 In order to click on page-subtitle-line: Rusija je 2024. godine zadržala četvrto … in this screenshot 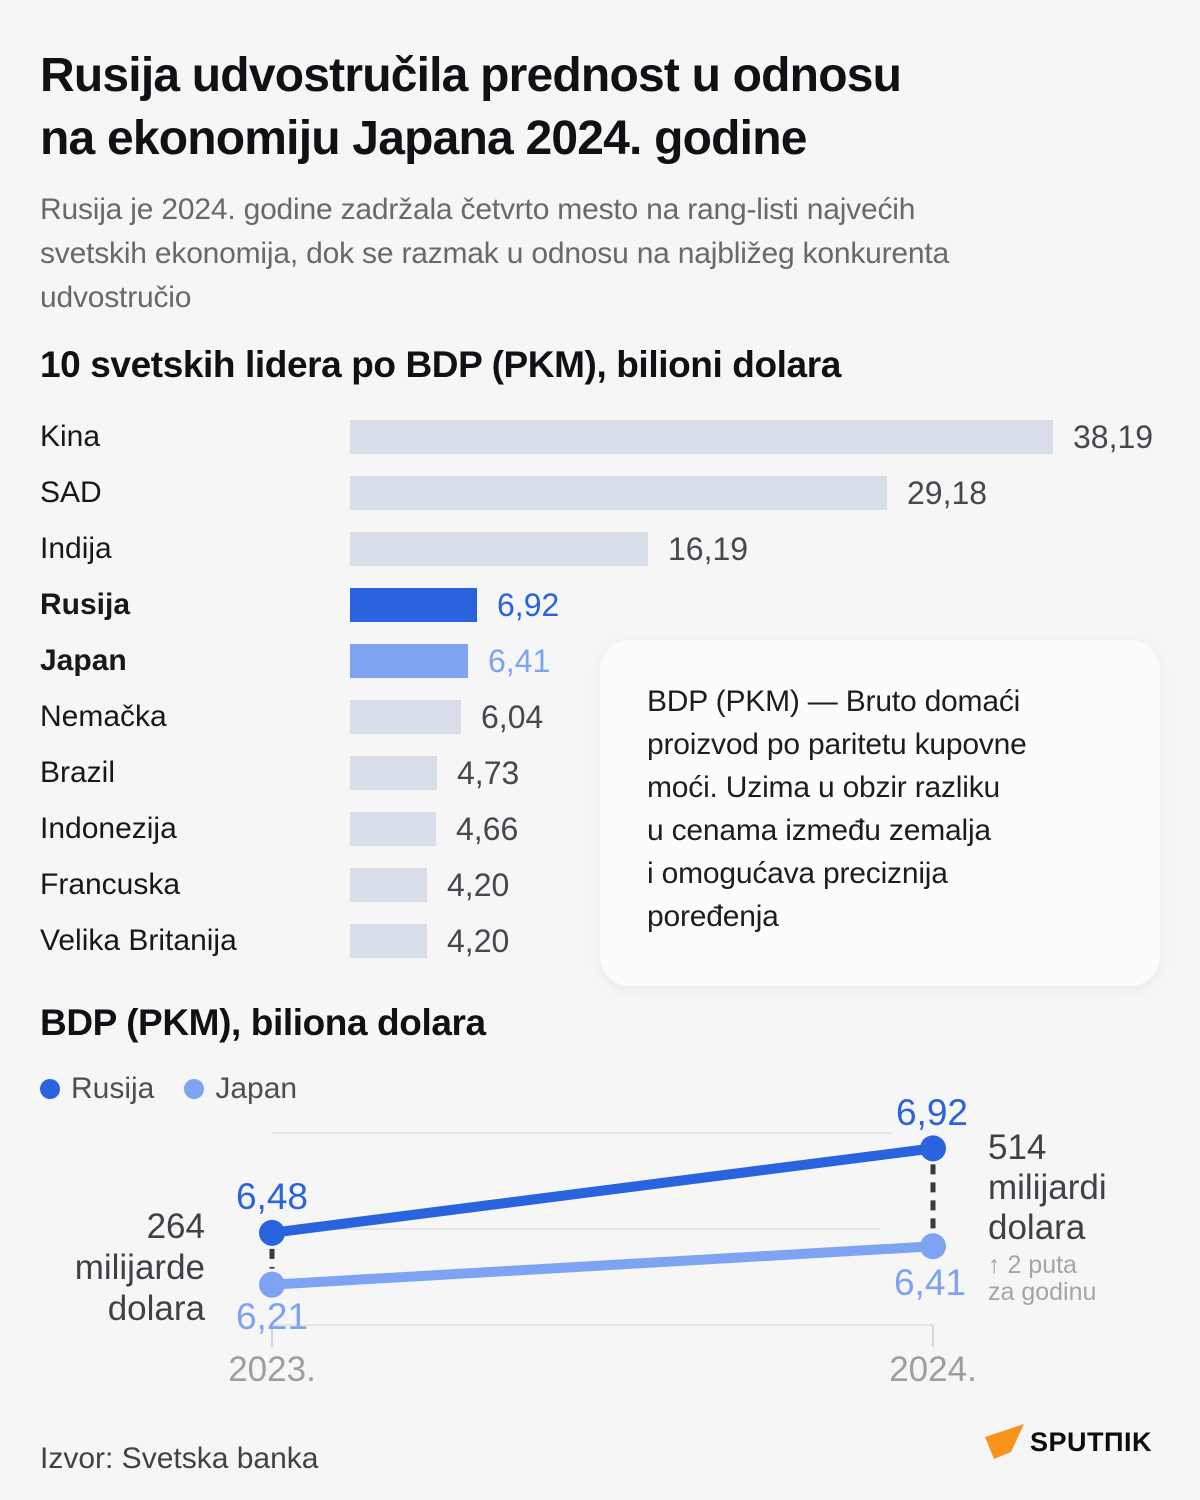, I will do `click(478, 209)`.